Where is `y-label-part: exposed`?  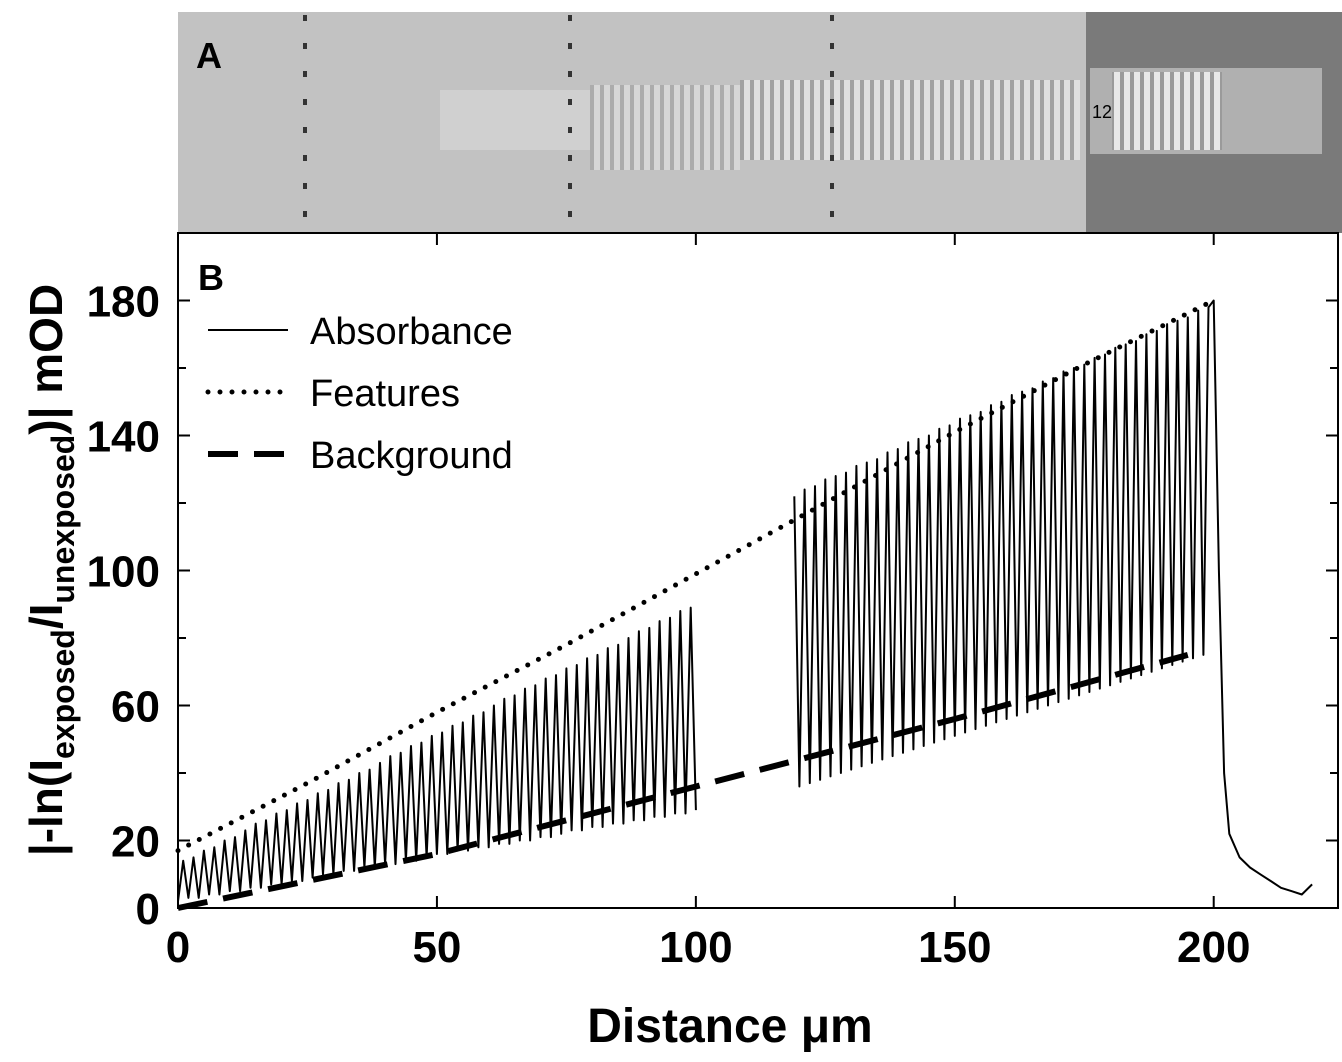
y-label-part: exposed is located at coordinates (63, 694).